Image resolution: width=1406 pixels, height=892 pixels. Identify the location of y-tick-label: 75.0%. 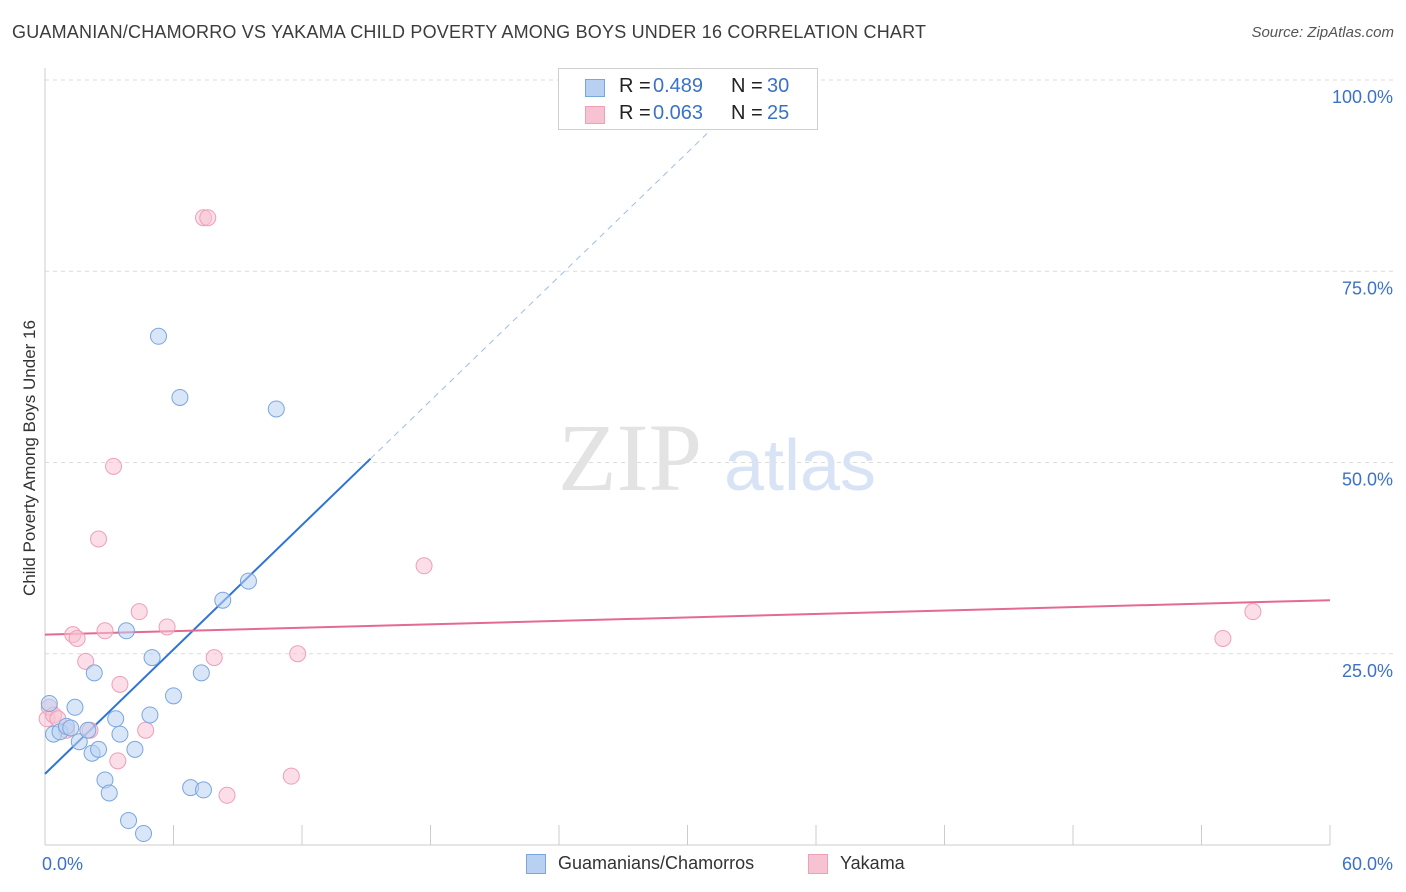
(1367, 288).